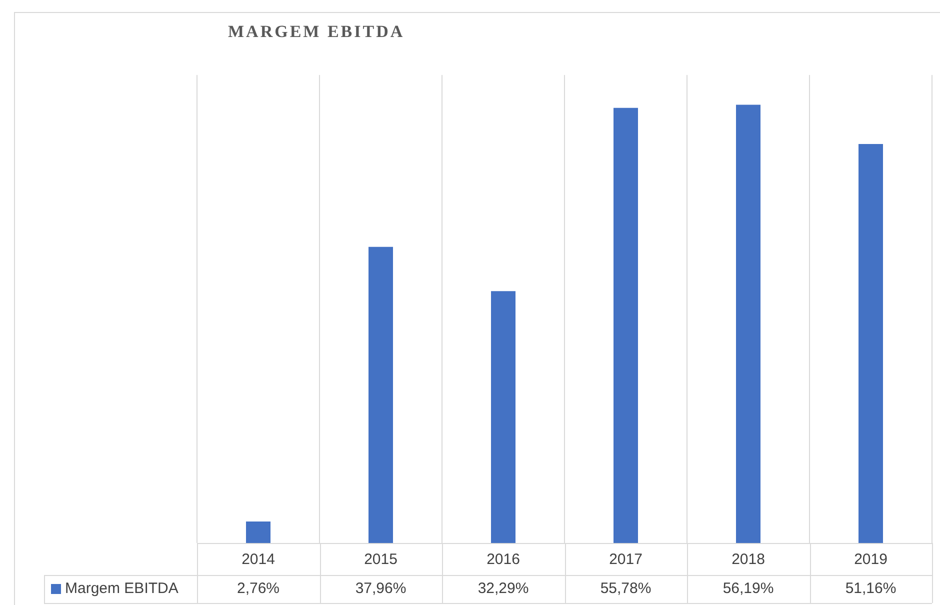 The width and height of the screenshot is (940, 605). I want to click on data-label: 32,29%, so click(503, 589).